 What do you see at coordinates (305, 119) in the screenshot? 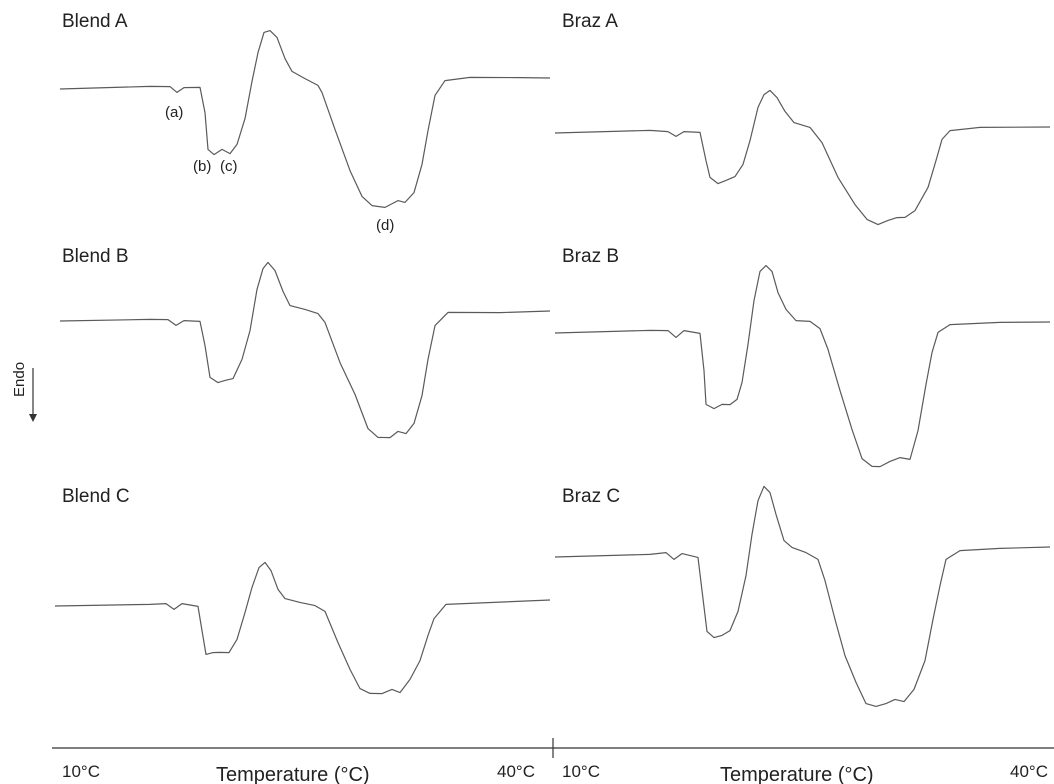
I see `trace-blend-a` at bounding box center [305, 119].